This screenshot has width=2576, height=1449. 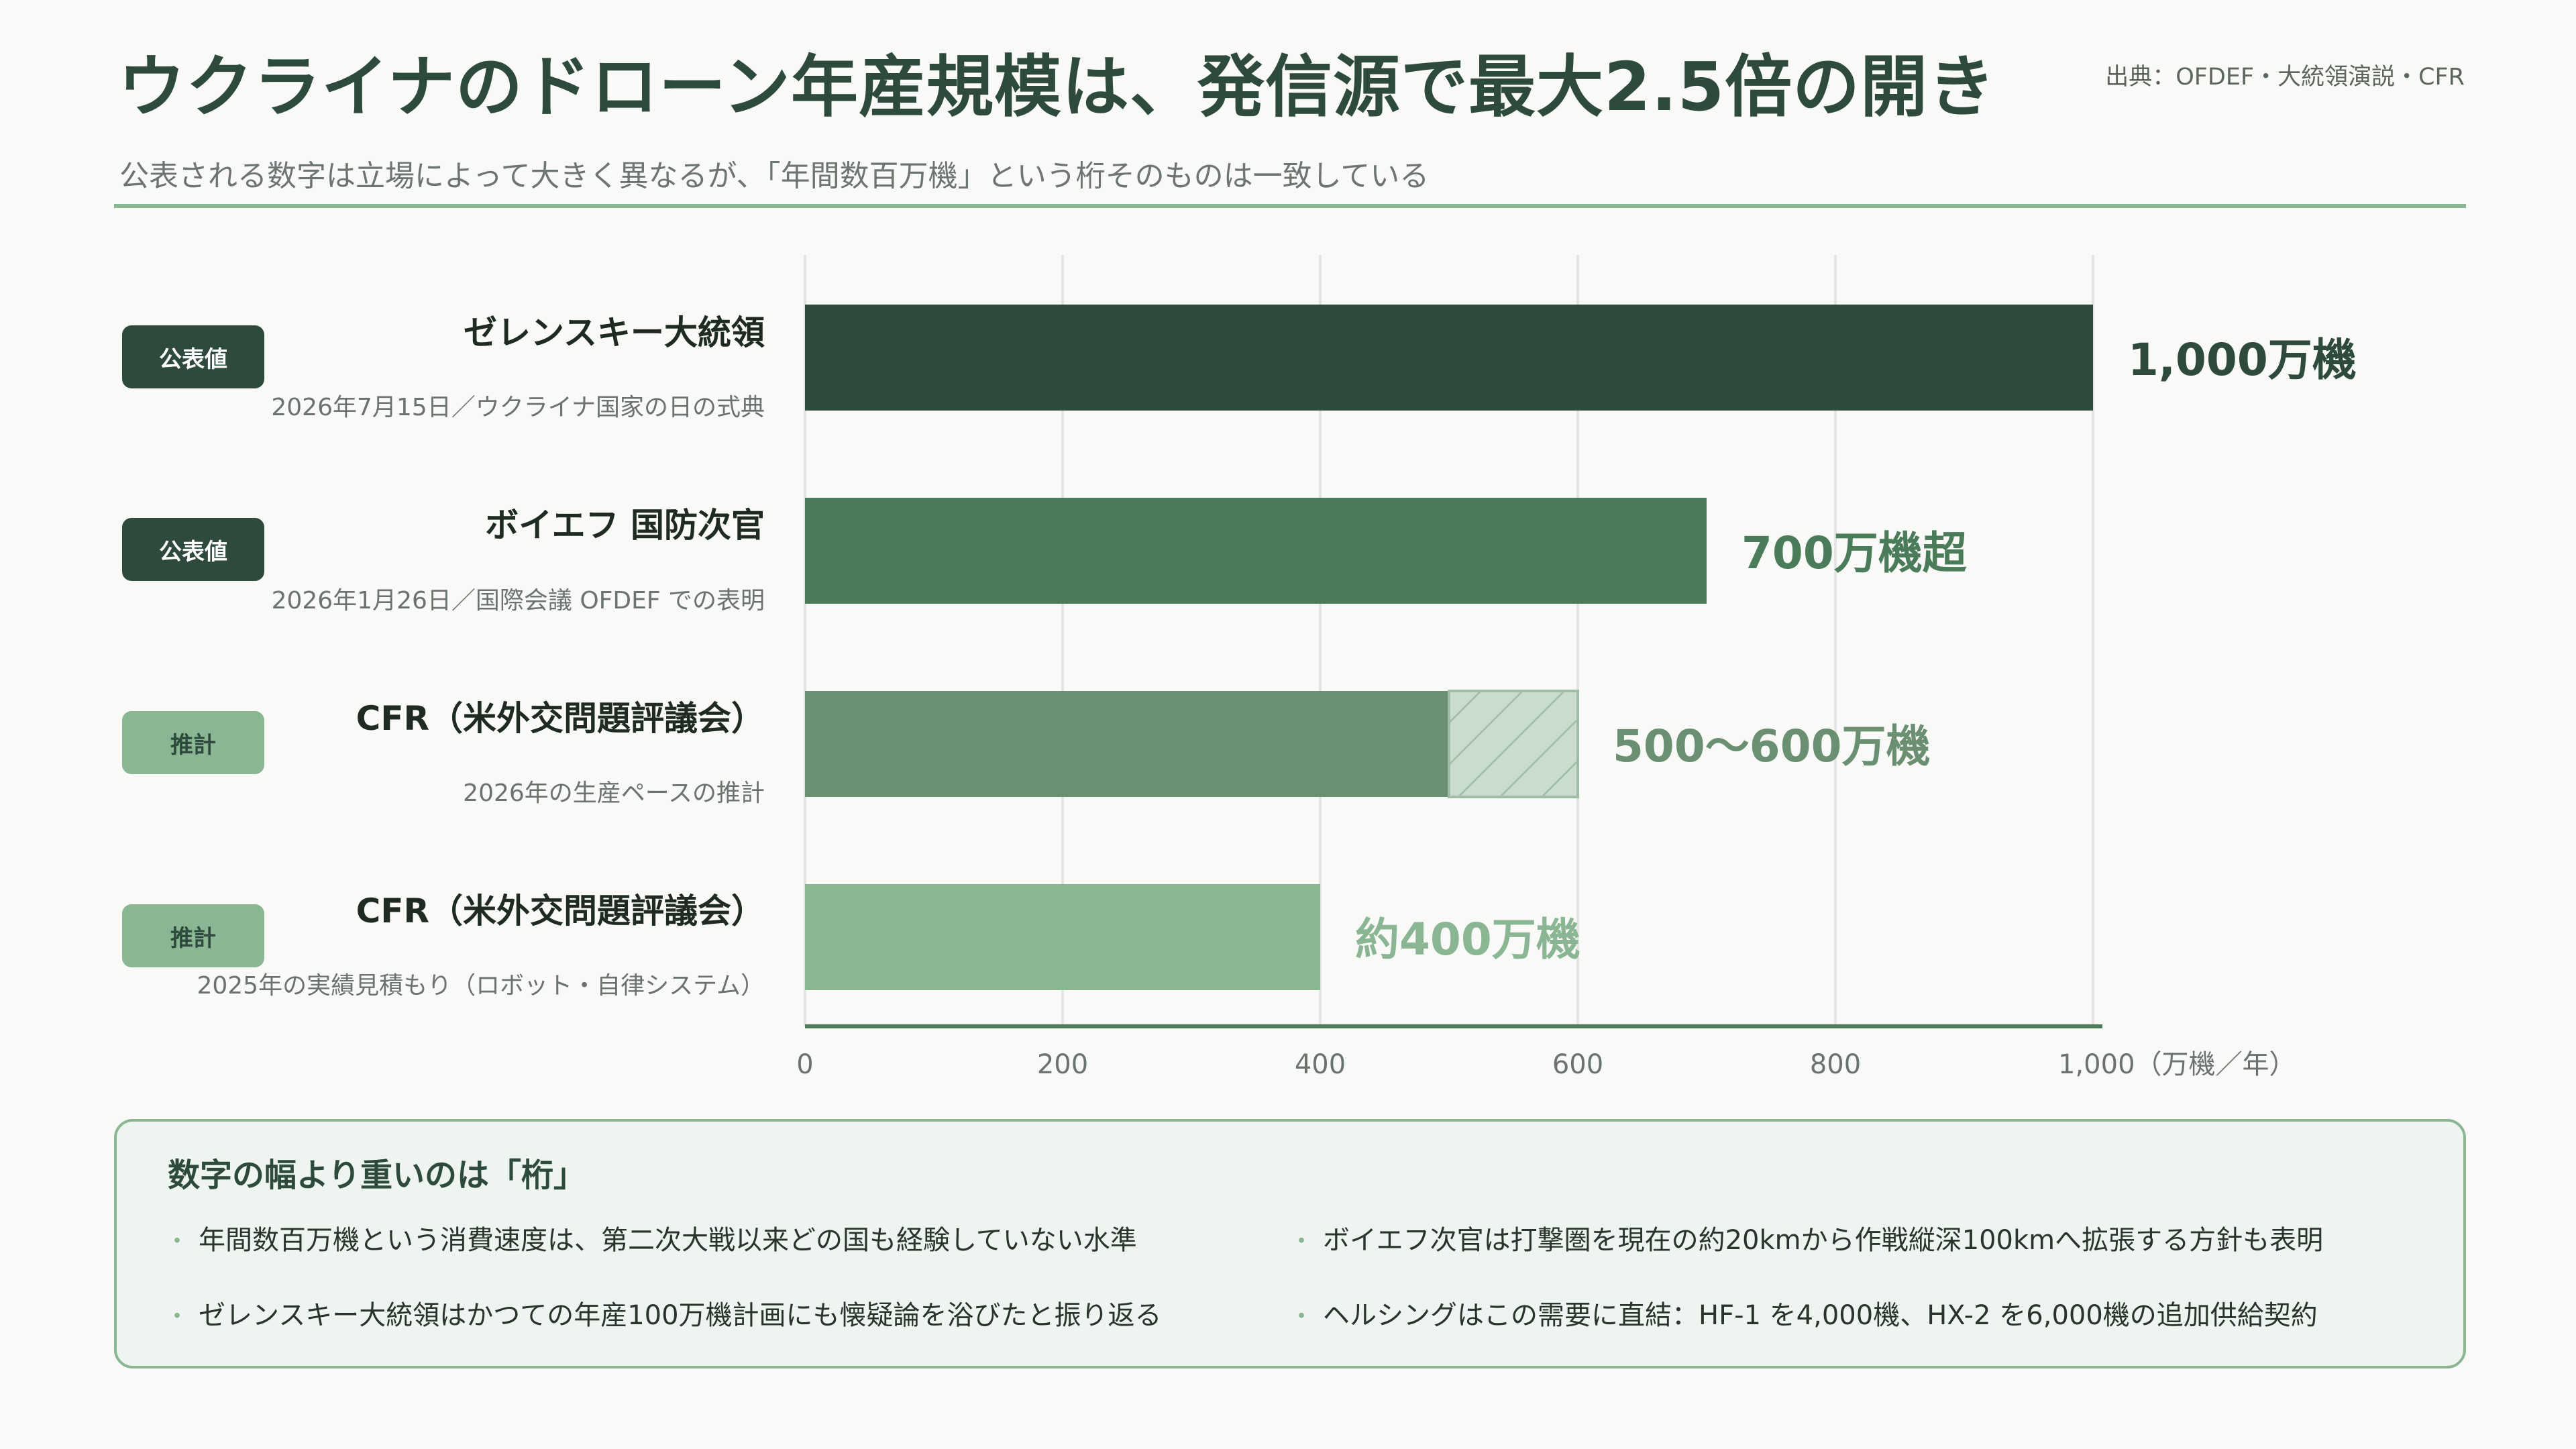 What do you see at coordinates (2177, 1064) in the screenshot?
I see `x-tick-label: 1,000（万機／年）` at bounding box center [2177, 1064].